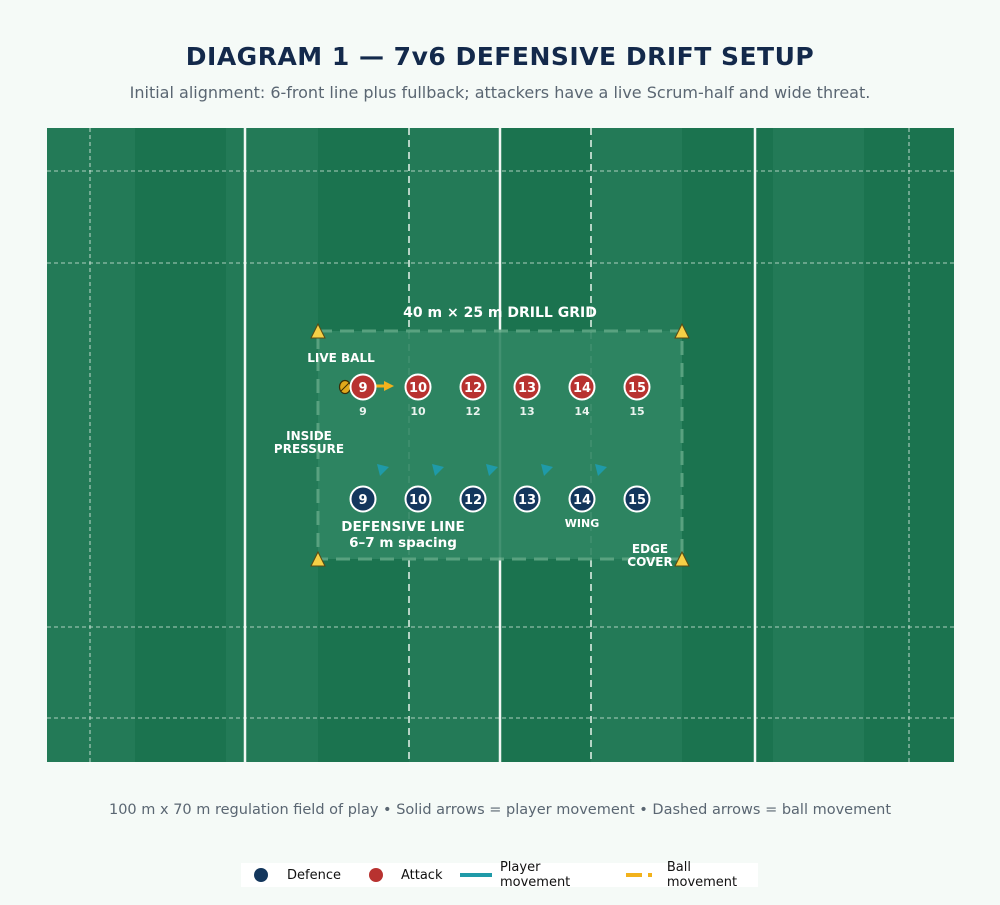 The width and height of the screenshot is (1000, 905). What do you see at coordinates (421, 875) in the screenshot?
I see `legend-label: Attack` at bounding box center [421, 875].